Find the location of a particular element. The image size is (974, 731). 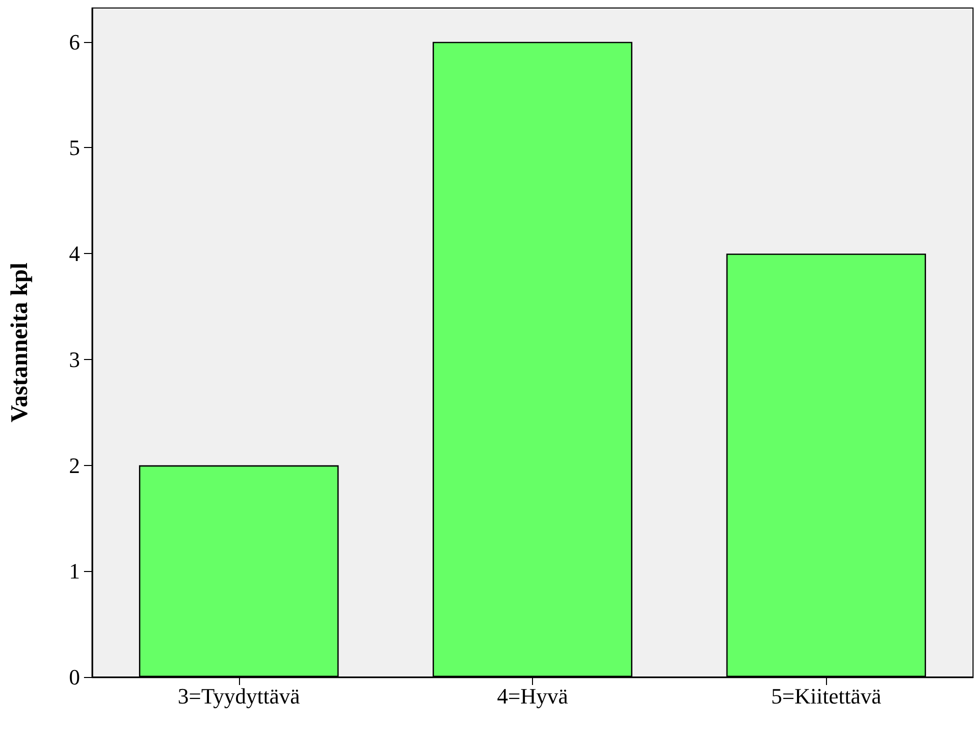

x-tick-label: 5=Kiitettävä is located at coordinates (826, 696).